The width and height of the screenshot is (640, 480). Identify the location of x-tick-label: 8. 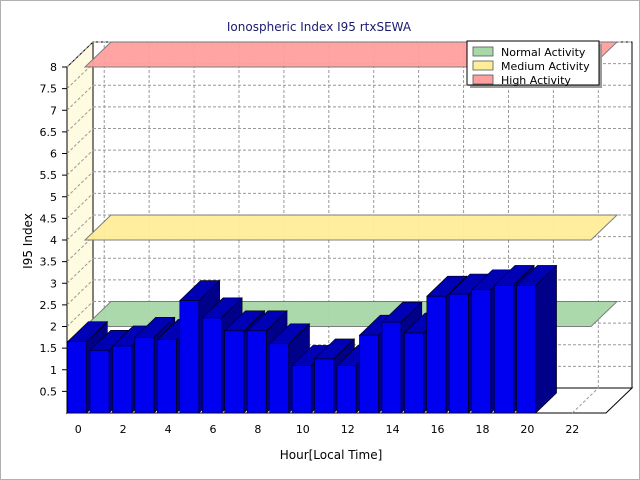
(257, 429).